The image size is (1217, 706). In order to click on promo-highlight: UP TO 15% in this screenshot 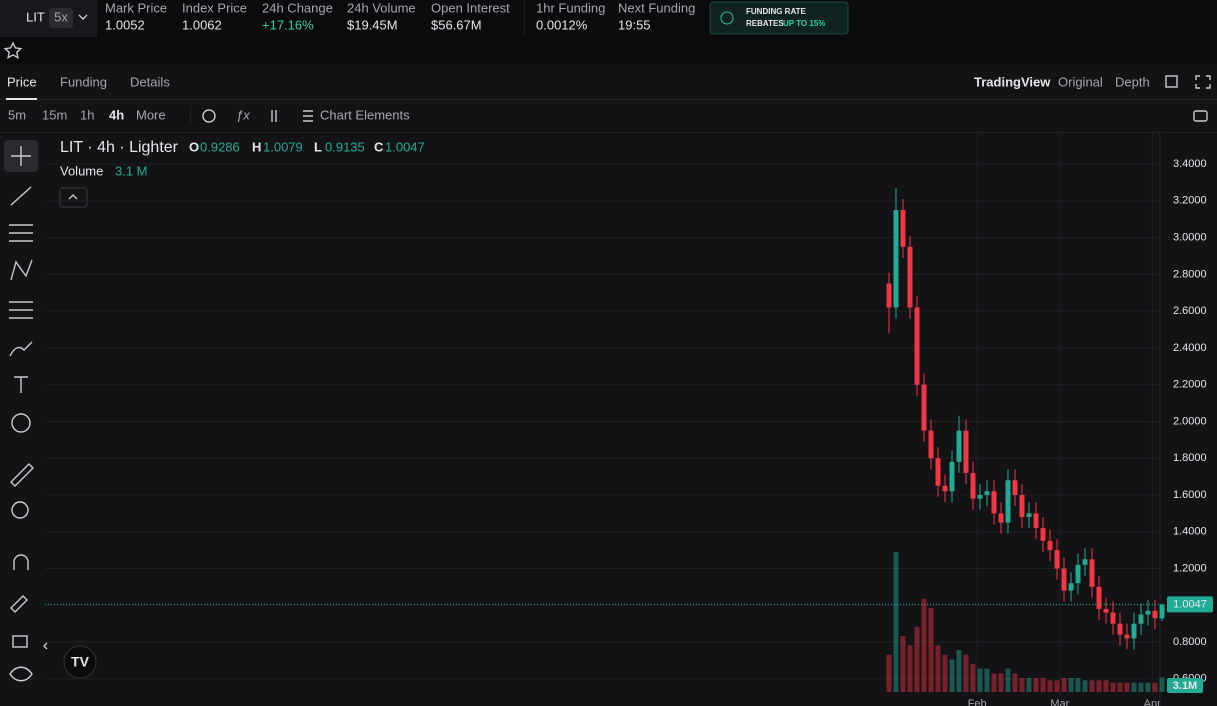, I will do `click(804, 23)`.